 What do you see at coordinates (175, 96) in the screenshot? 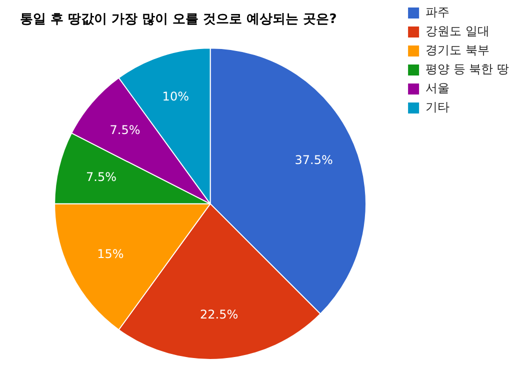
I see `data-label: 10%` at bounding box center [175, 96].